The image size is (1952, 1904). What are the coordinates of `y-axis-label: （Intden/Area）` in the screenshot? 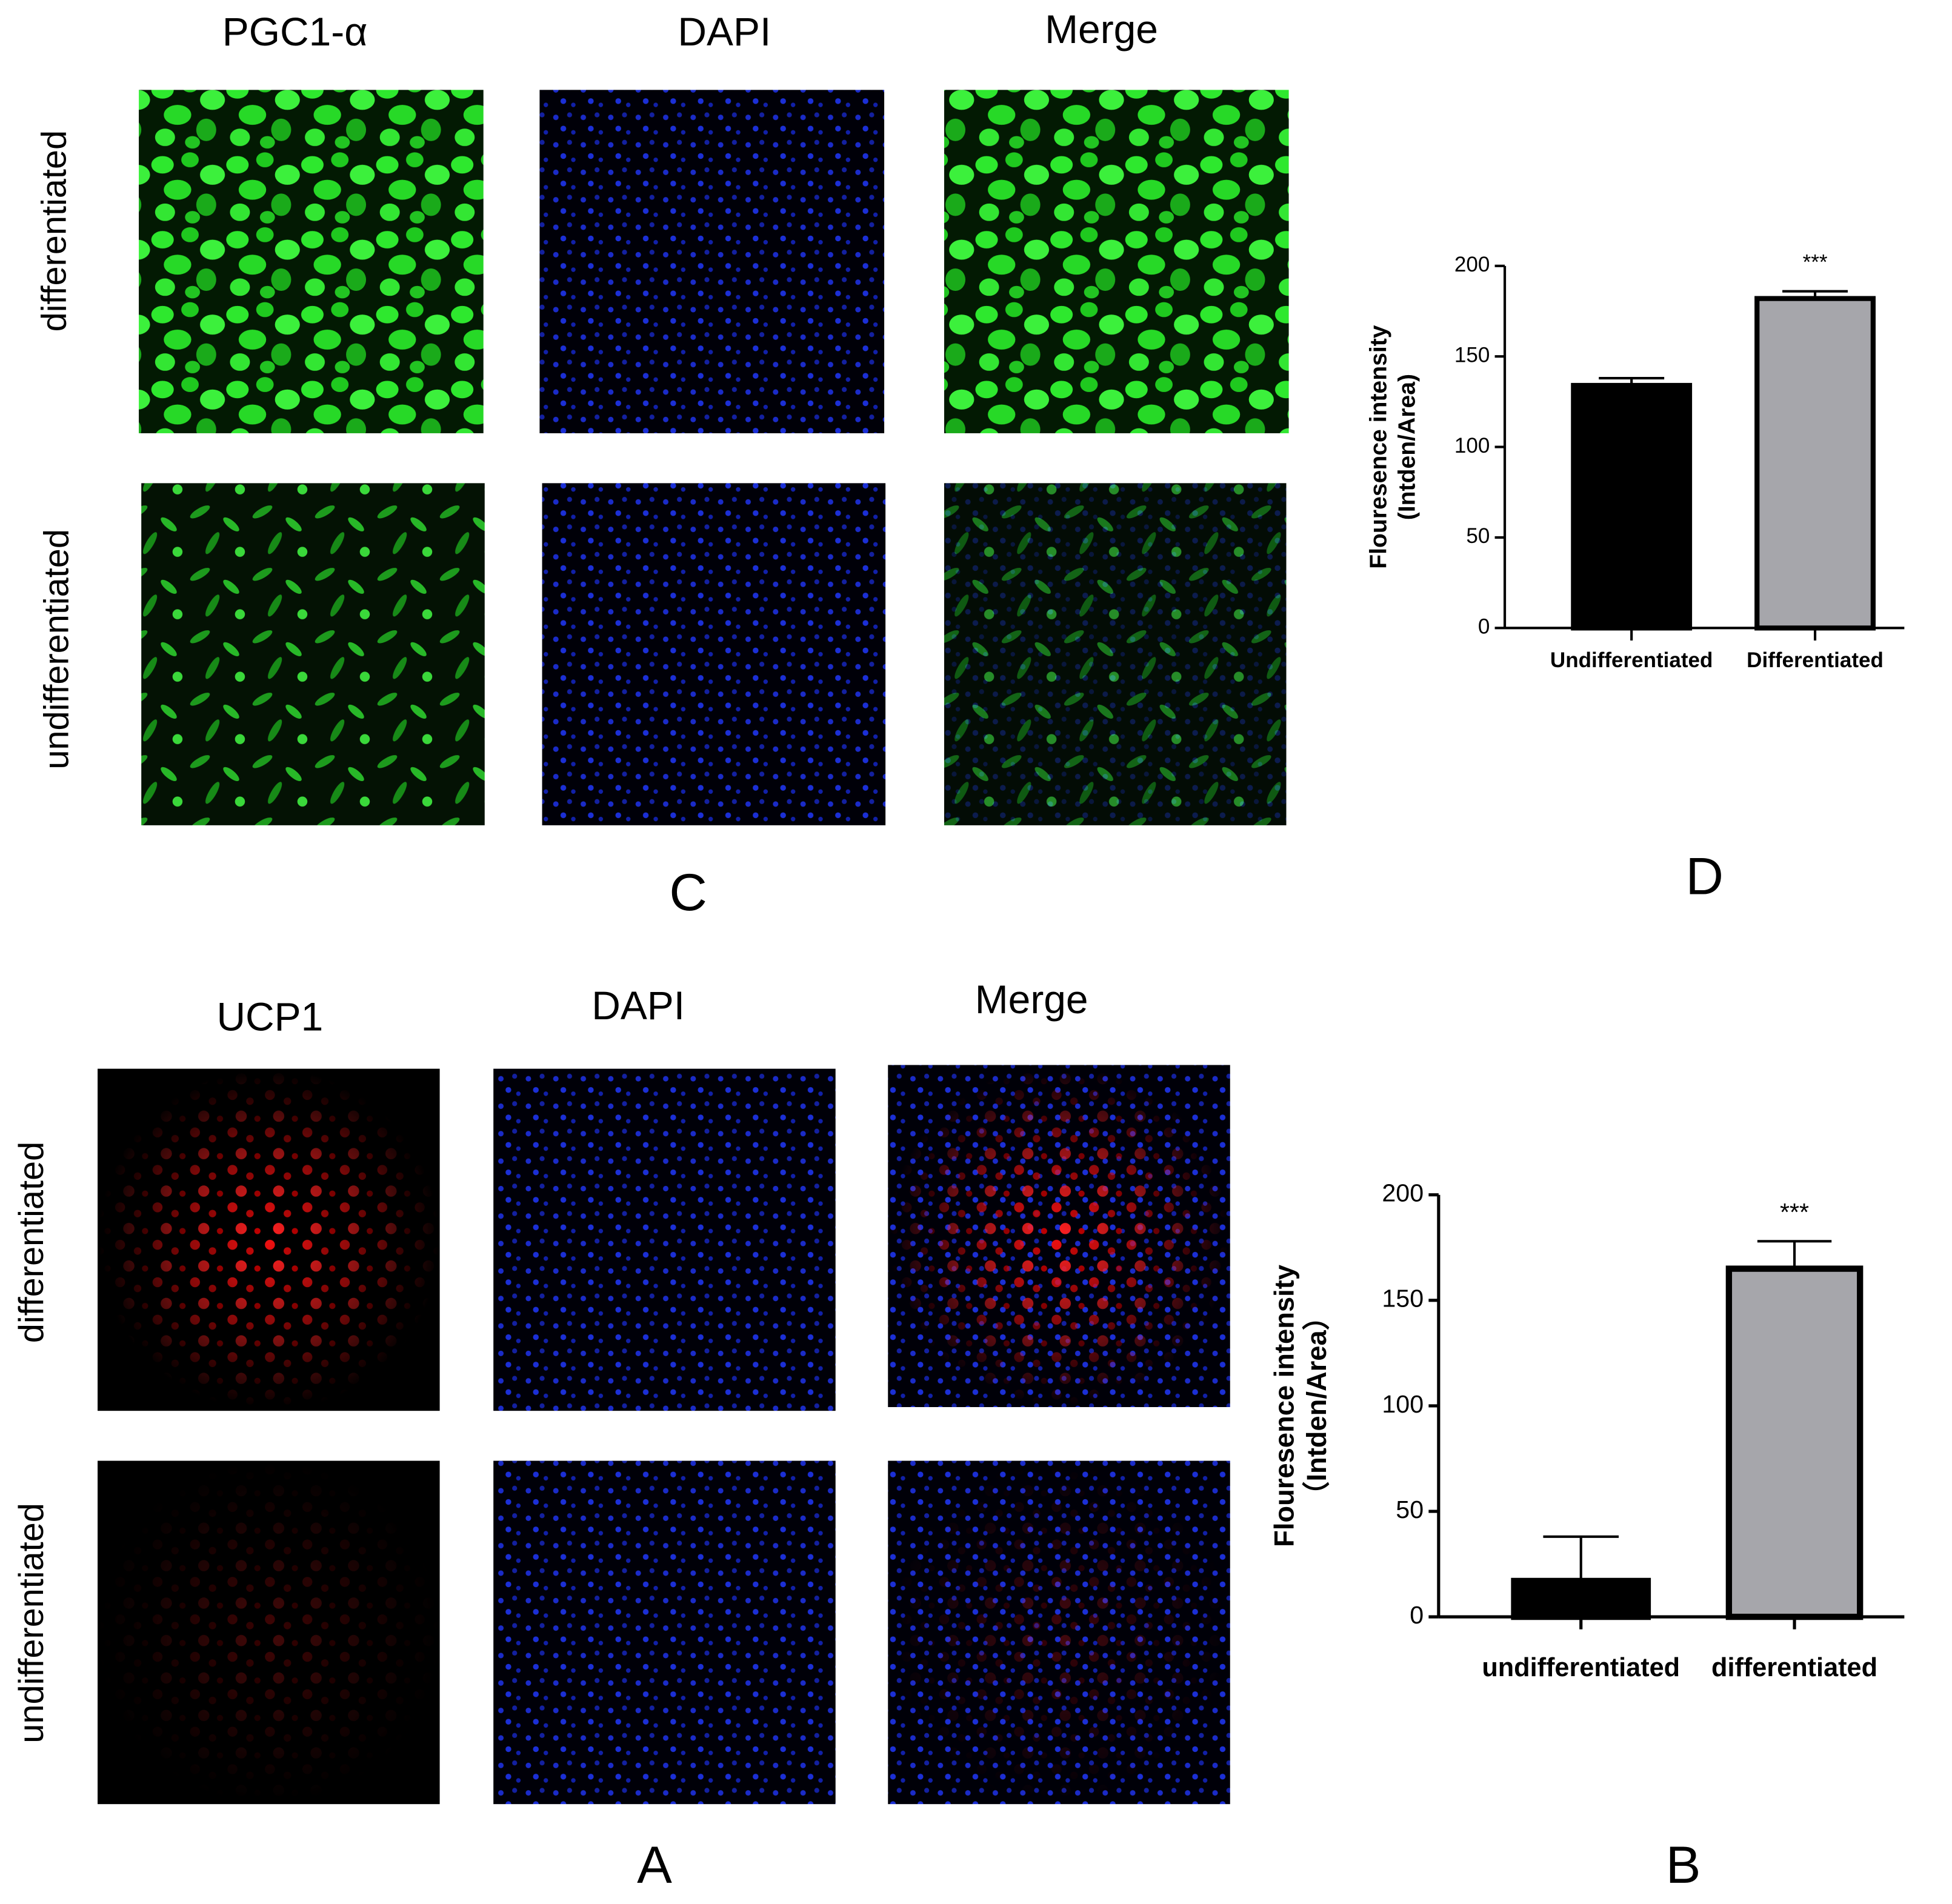 It's located at (1316, 1406).